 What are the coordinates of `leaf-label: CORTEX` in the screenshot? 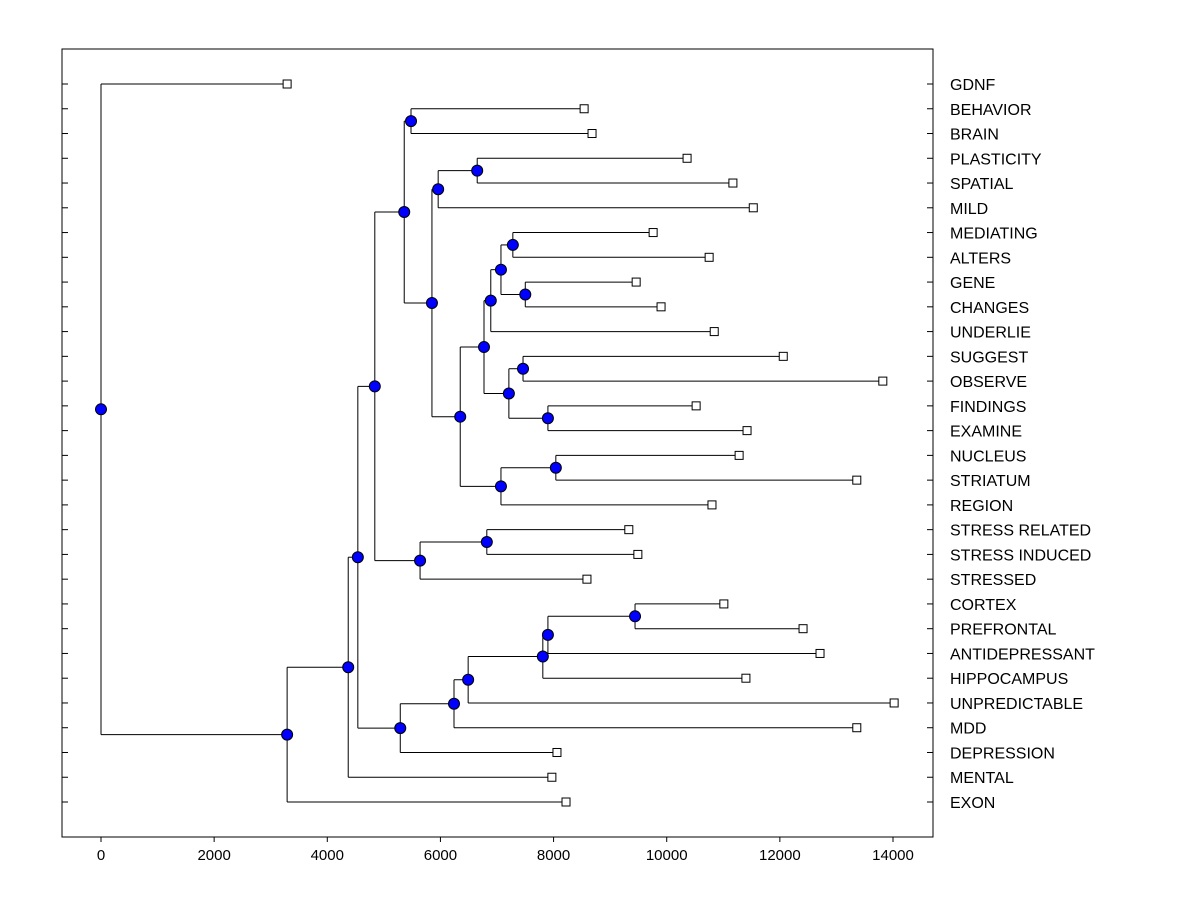 It's located at (983, 605).